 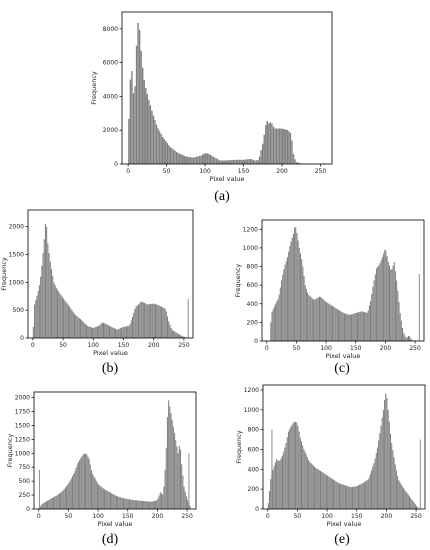 I want to click on y-tick-label: 8000, so click(x=110, y=29).